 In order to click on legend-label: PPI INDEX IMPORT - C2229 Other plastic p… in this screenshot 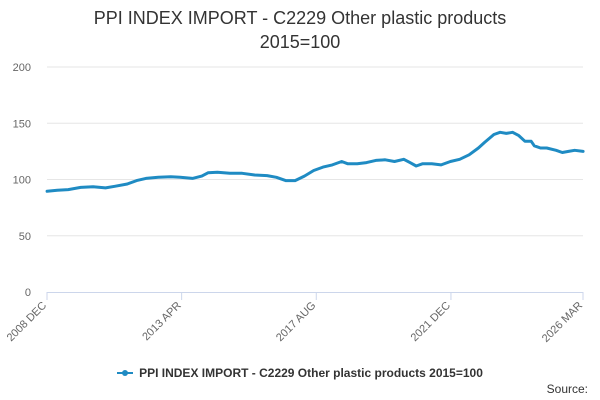, I will do `click(311, 373)`.